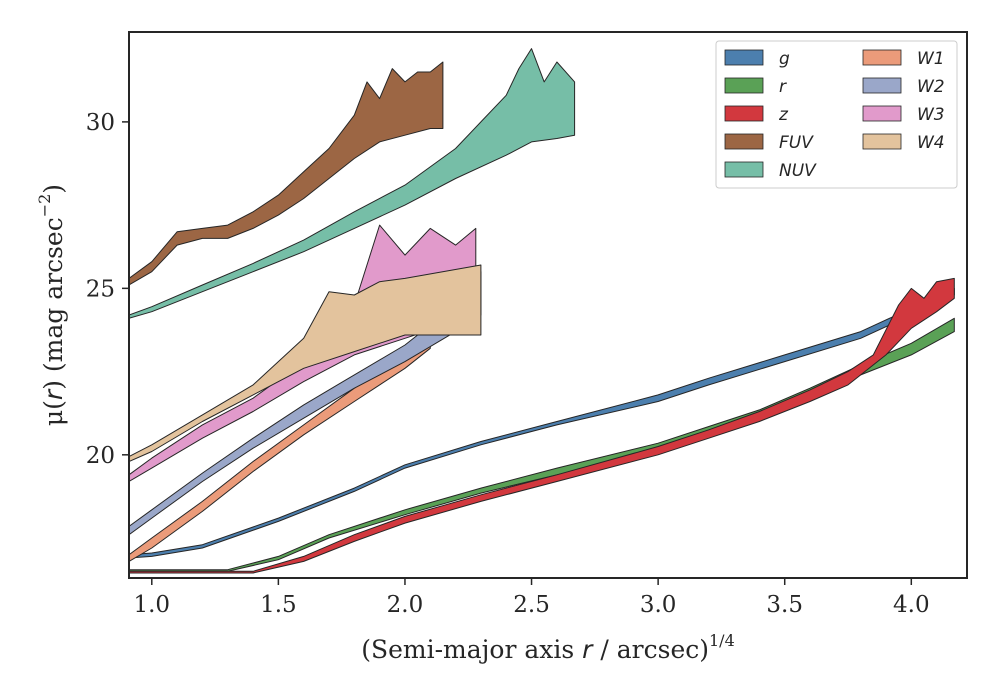 Image resolution: width=1000 pixels, height=700 pixels. Describe the element at coordinates (744, 141) in the screenshot. I see `legend-swatch-fuv` at that location.